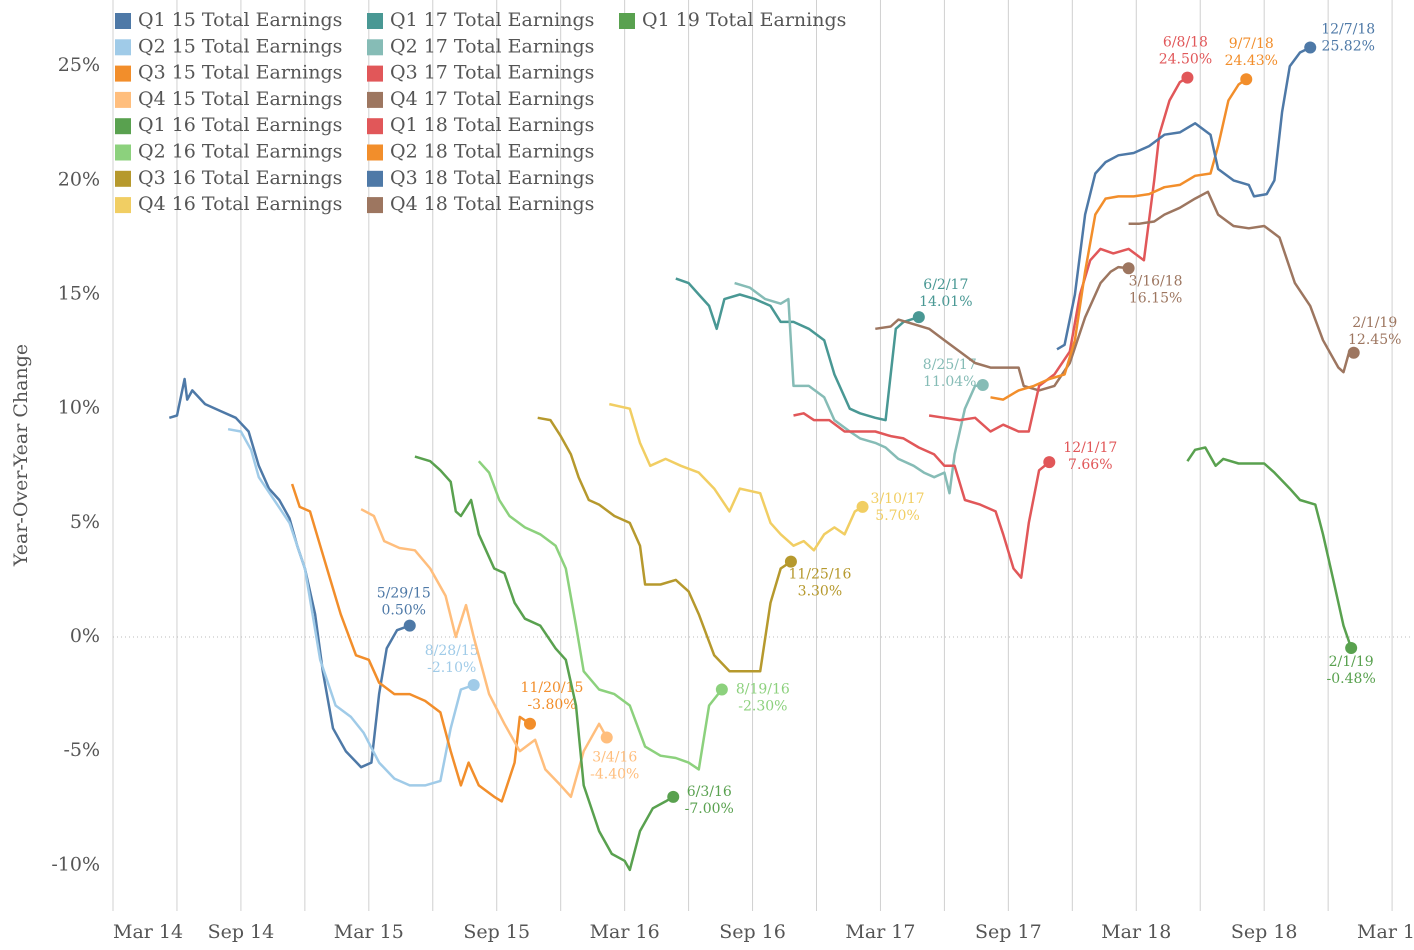 The image size is (1414, 950). Describe the element at coordinates (1136, 932) in the screenshot. I see `x-tick-label: Mar 18` at that location.